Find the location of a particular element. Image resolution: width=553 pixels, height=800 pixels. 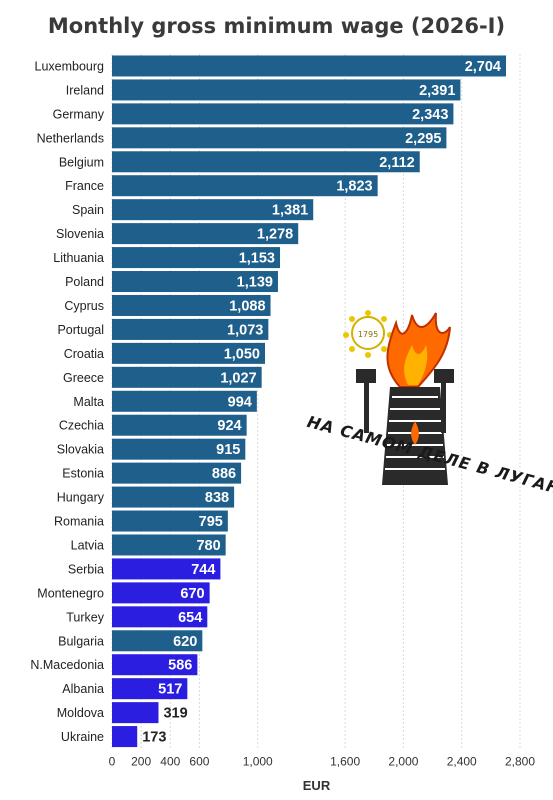

category-label: France is located at coordinates (84, 186).